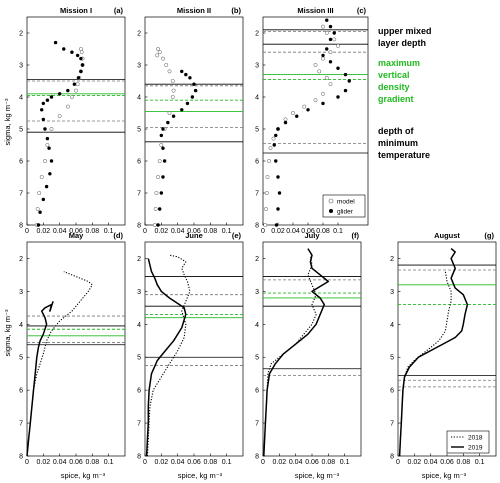 Image resolution: width=500 pixels, height=483 pixels. Describe the element at coordinates (312, 462) in the screenshot. I see `xtick-label-f-3: 0.06` at that location.